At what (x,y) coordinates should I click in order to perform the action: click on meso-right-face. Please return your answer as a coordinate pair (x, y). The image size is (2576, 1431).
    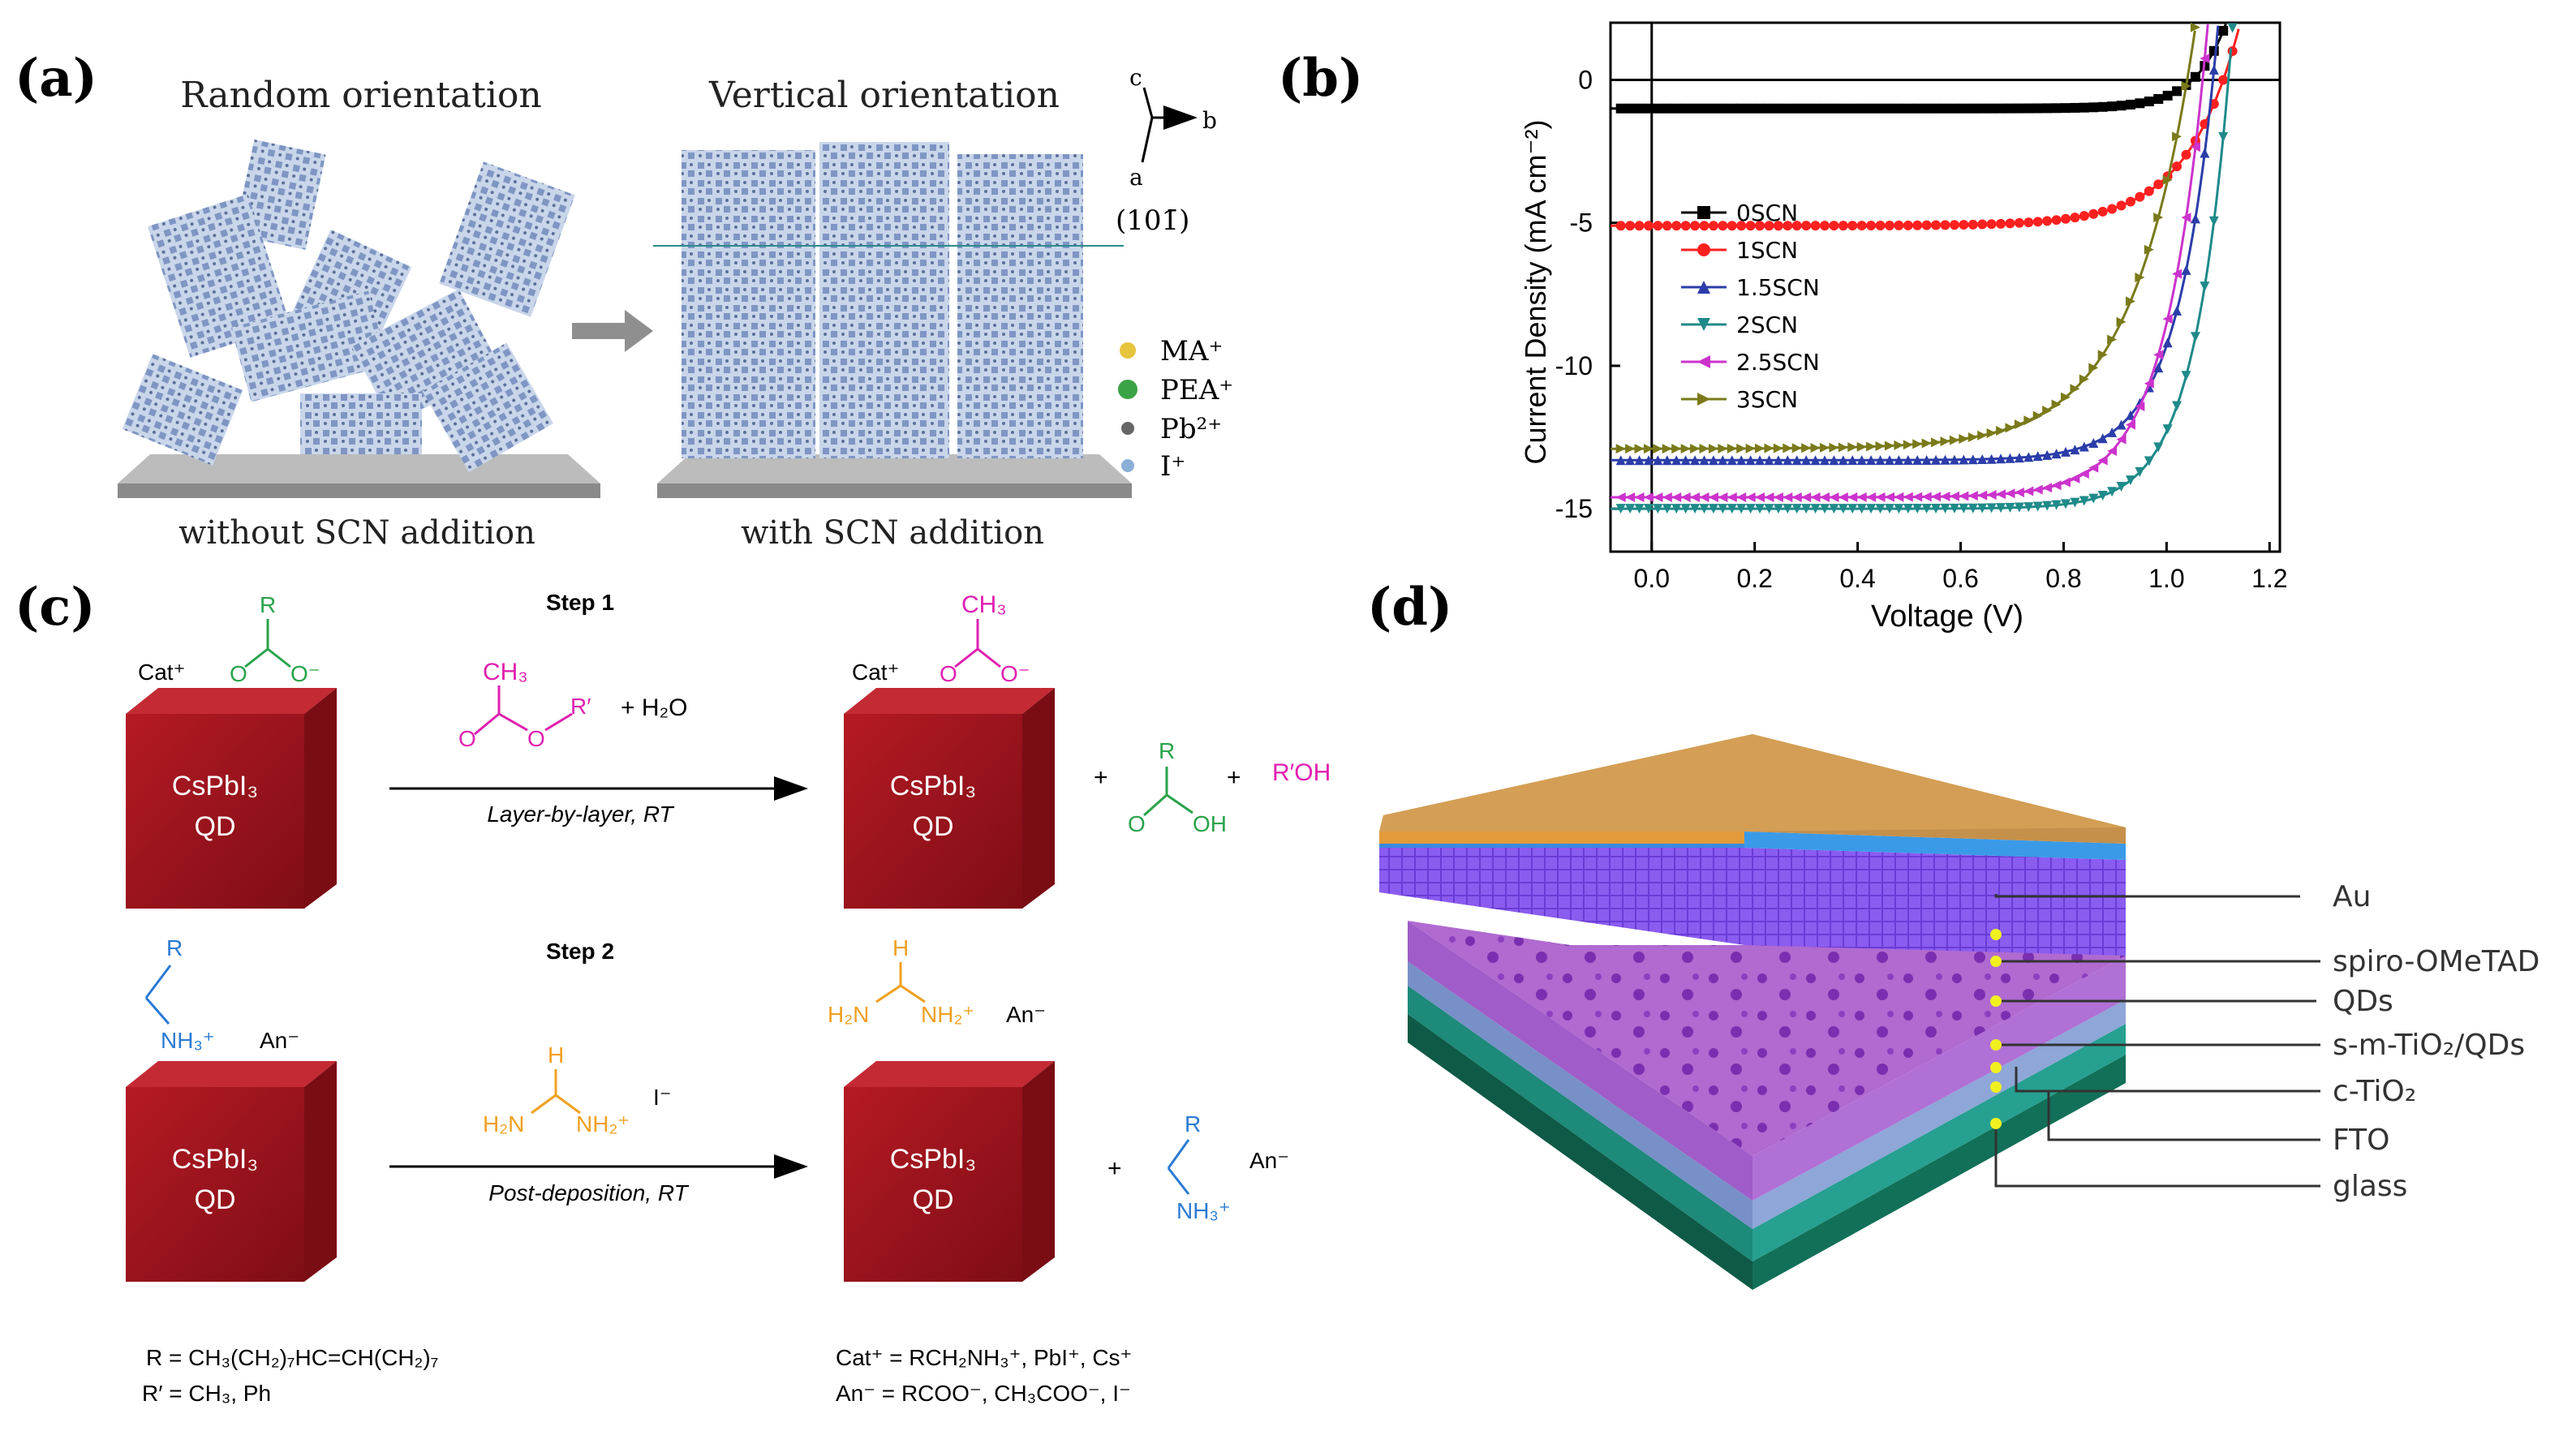
    Looking at the image, I should click on (1939, 1078).